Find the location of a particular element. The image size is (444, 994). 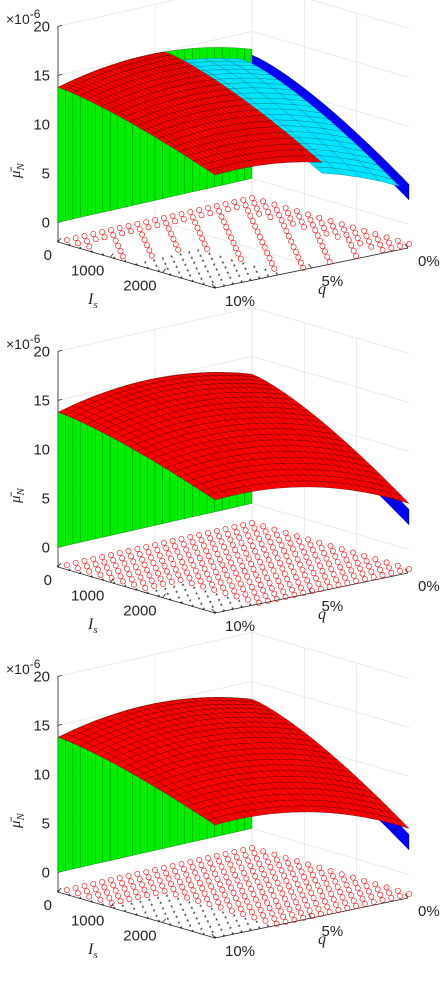

green-facet is located at coordinates (69, 475).